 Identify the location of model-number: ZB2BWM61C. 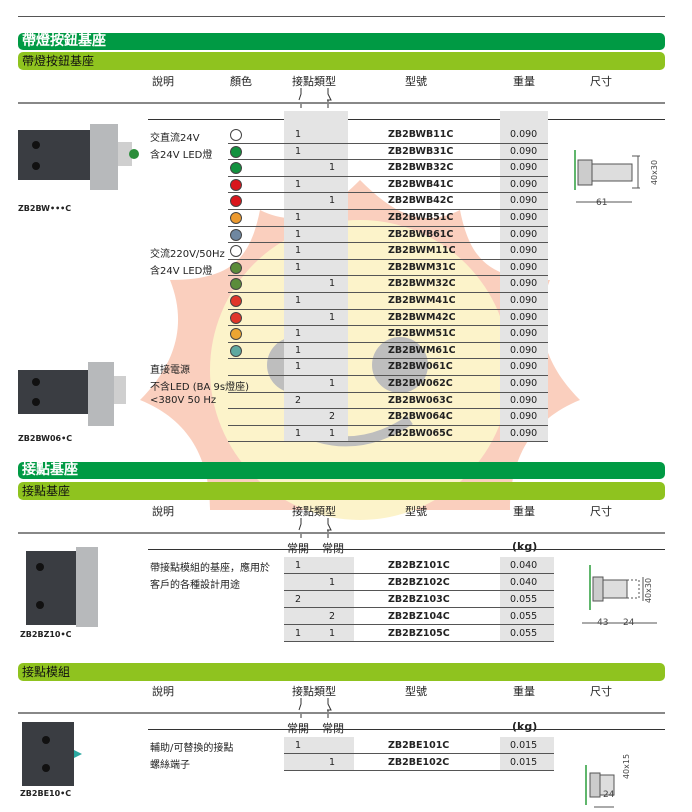
(422, 350).